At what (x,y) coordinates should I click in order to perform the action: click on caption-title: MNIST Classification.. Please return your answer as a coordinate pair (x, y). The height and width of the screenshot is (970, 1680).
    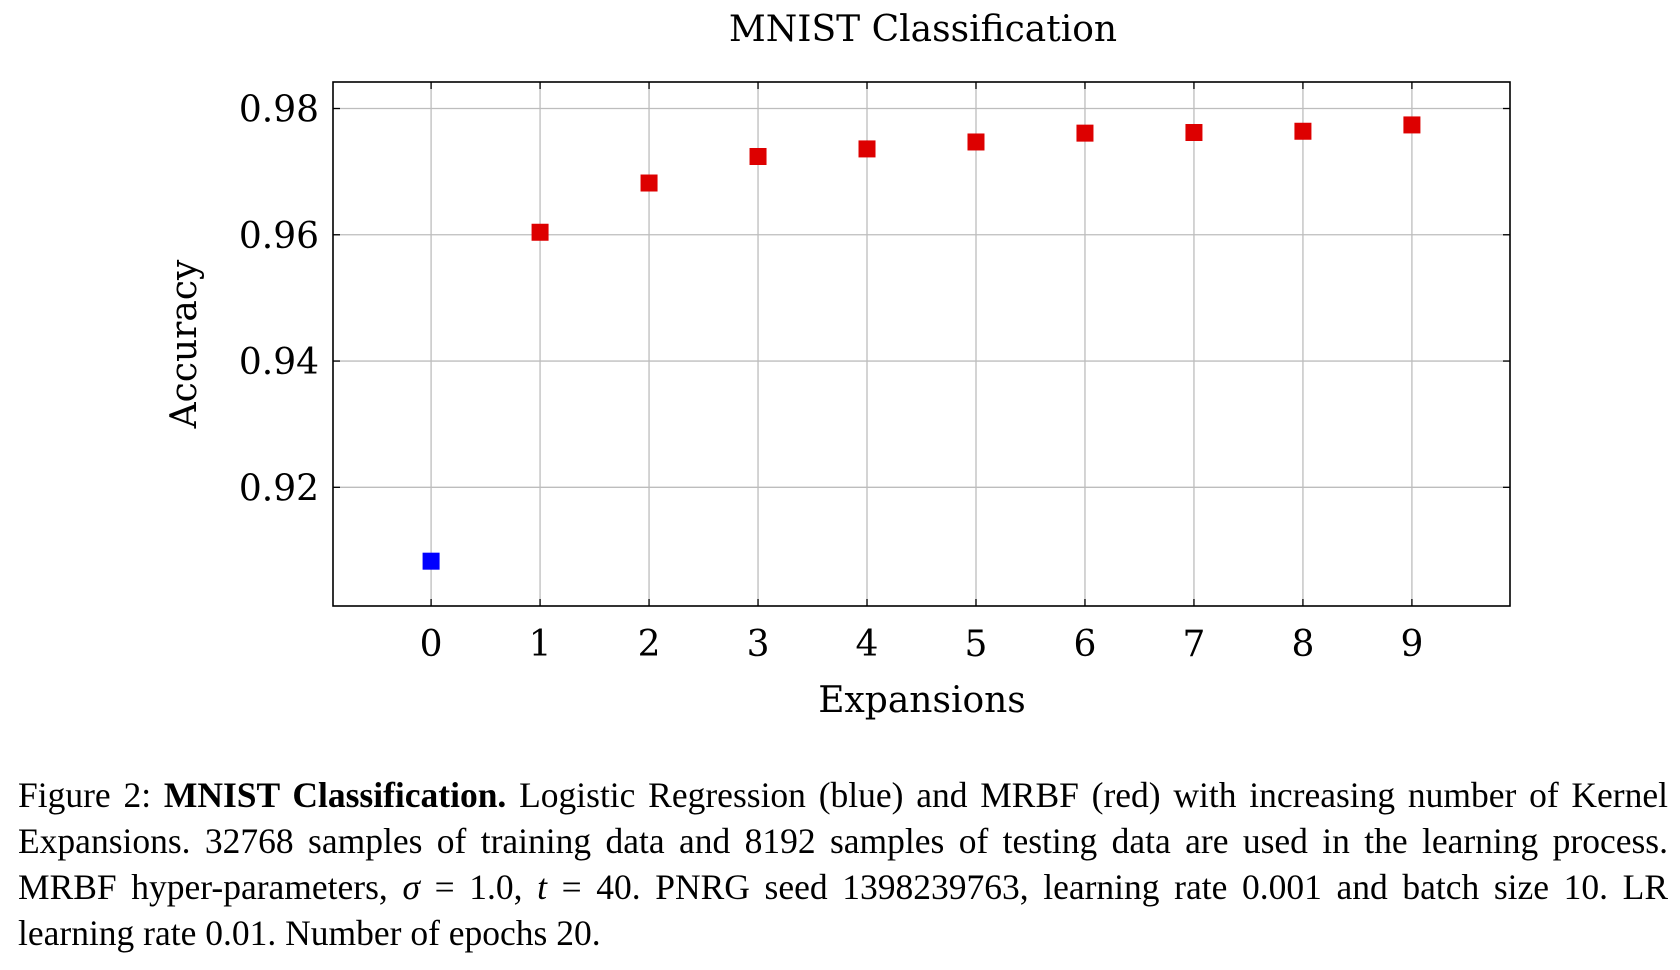
    Looking at the image, I should click on (335, 795).